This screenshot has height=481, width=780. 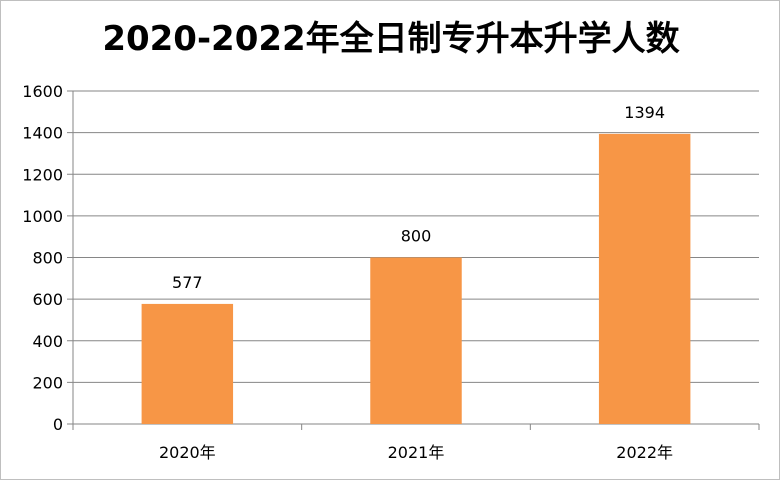 I want to click on y-tick-label: 1400, so click(x=42, y=133).